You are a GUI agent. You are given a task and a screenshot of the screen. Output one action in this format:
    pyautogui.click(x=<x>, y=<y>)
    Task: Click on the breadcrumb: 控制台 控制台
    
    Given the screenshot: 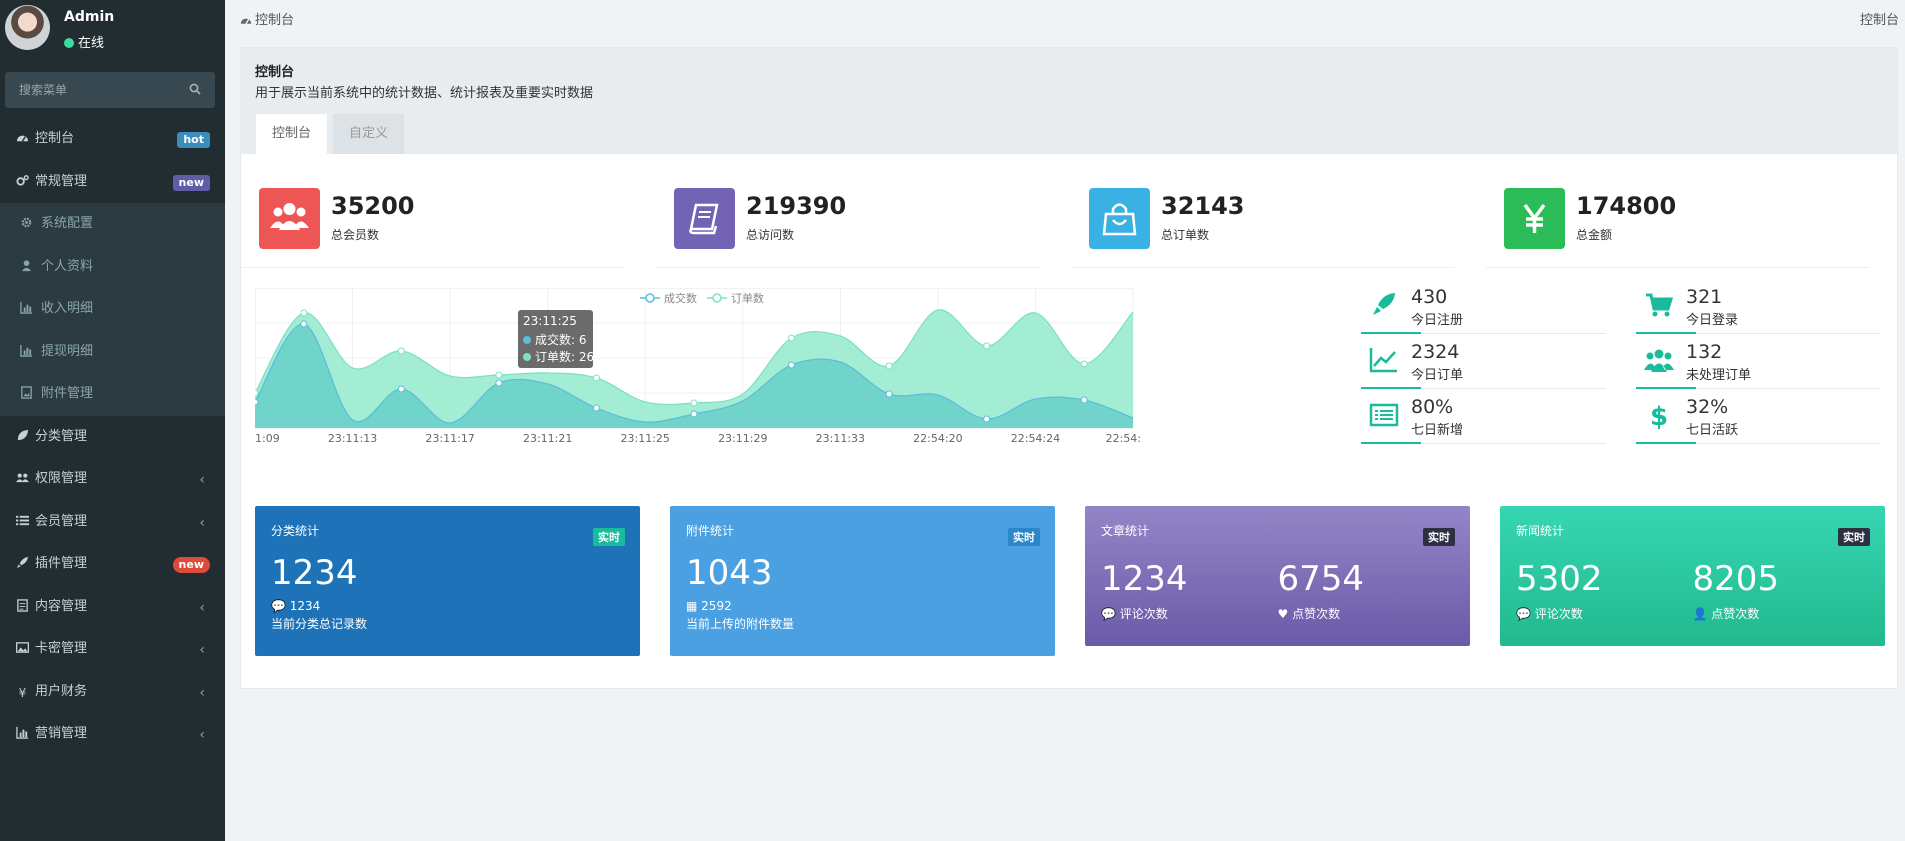 What is the action you would take?
    pyautogui.click(x=1065, y=21)
    